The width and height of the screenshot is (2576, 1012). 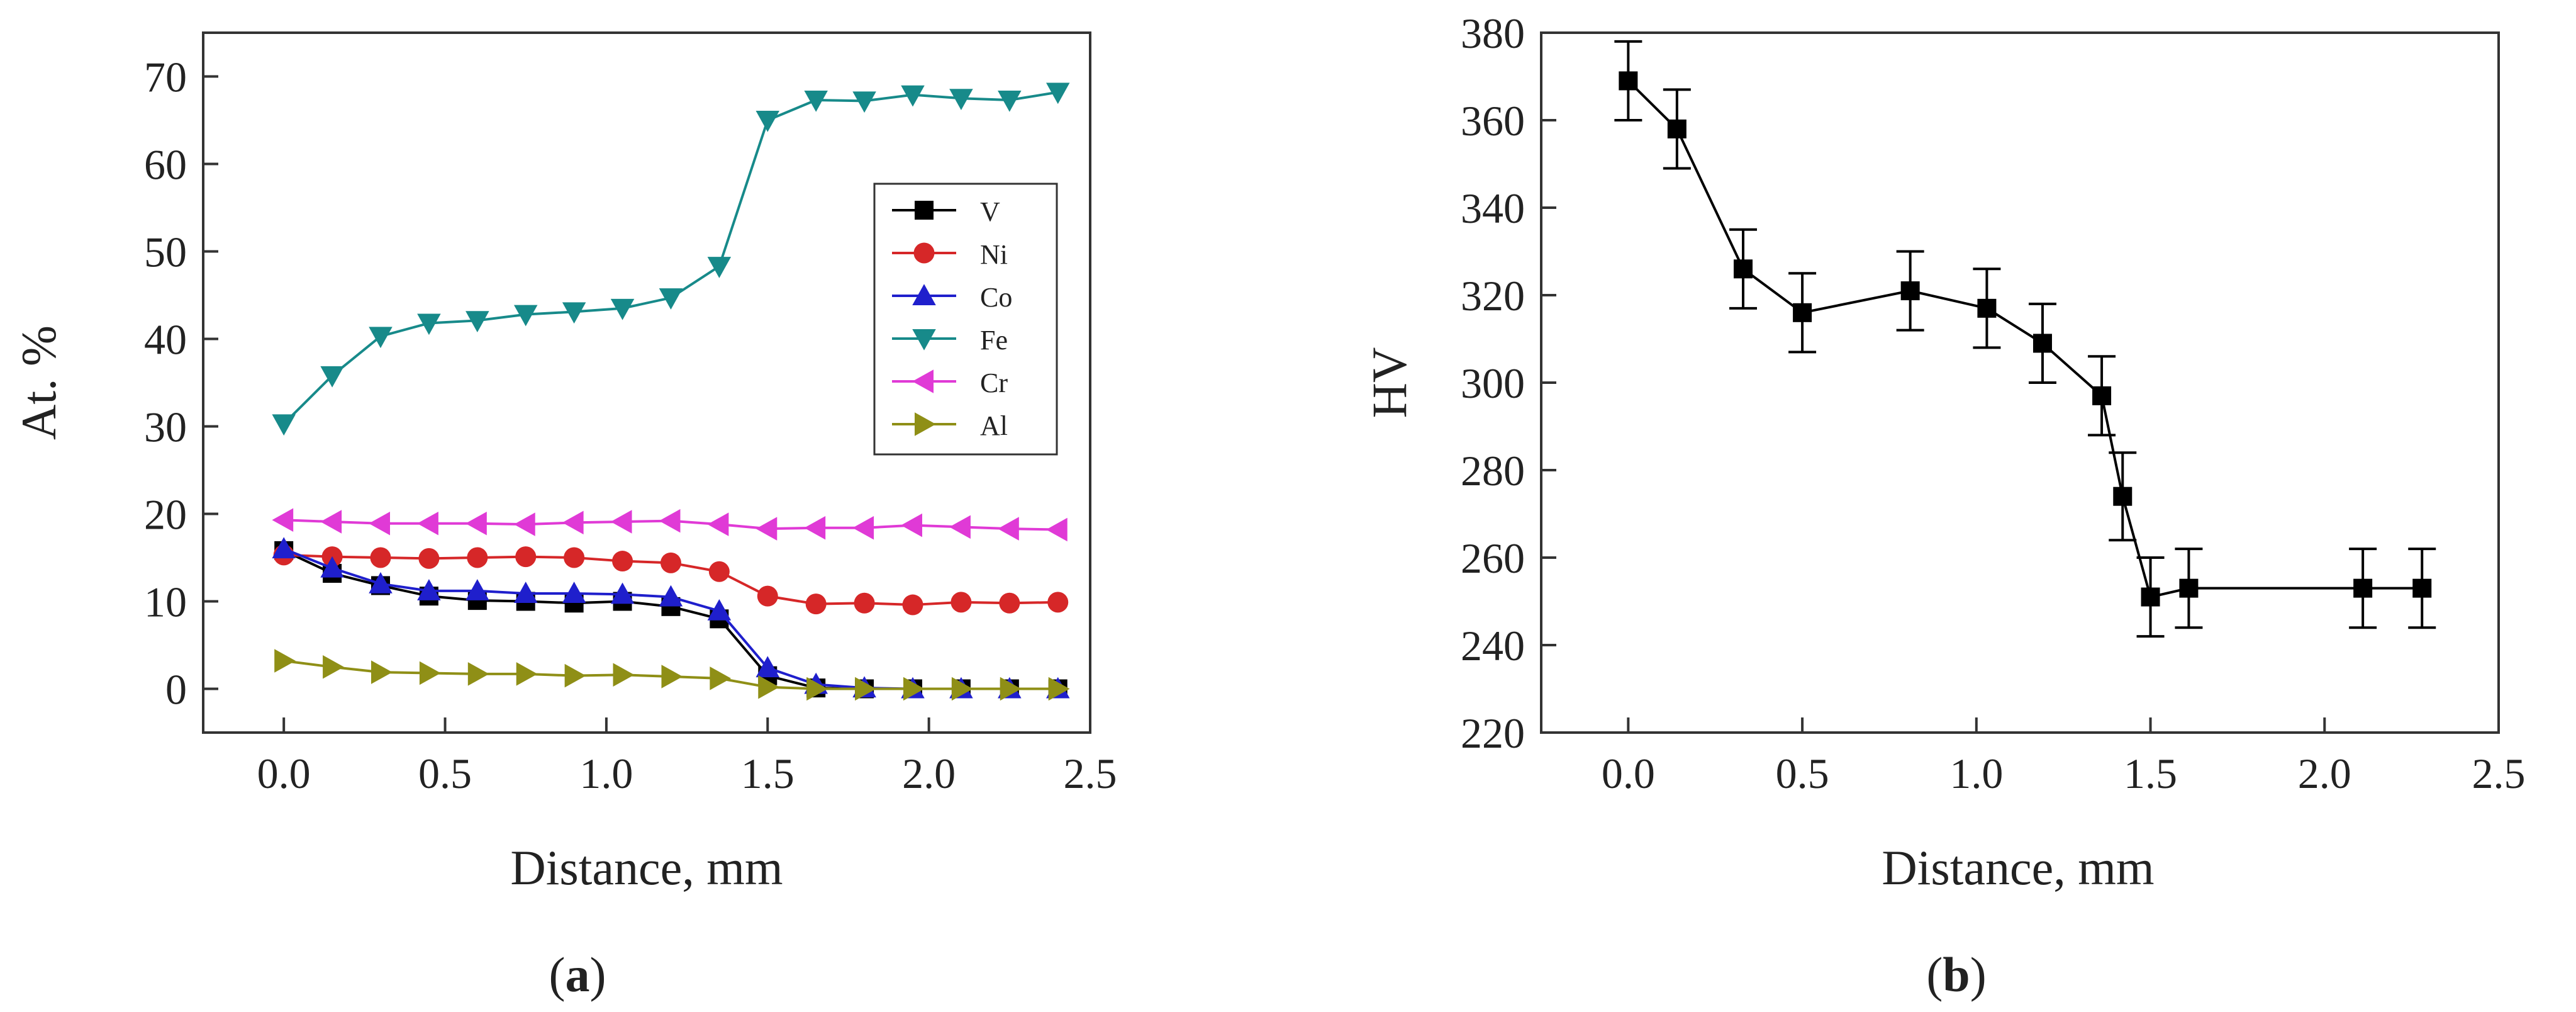 What do you see at coordinates (671, 580) in the screenshot?
I see `series-ni` at bounding box center [671, 580].